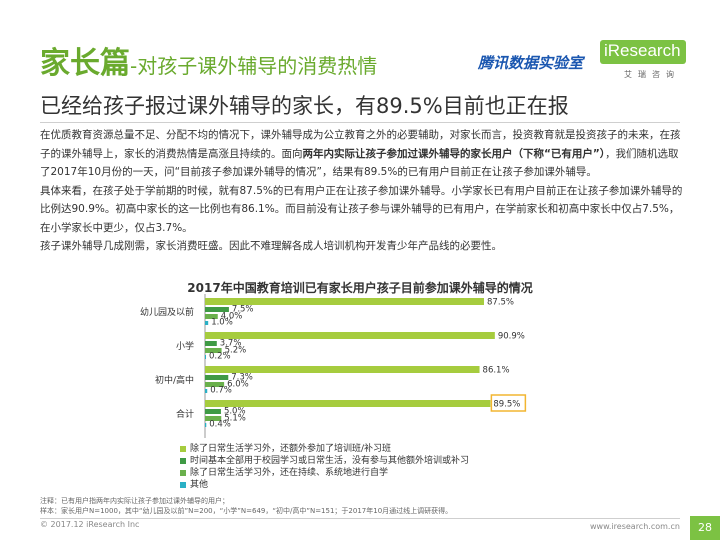  I want to click on category-label-0: 幼儿园及以前, so click(167, 312).